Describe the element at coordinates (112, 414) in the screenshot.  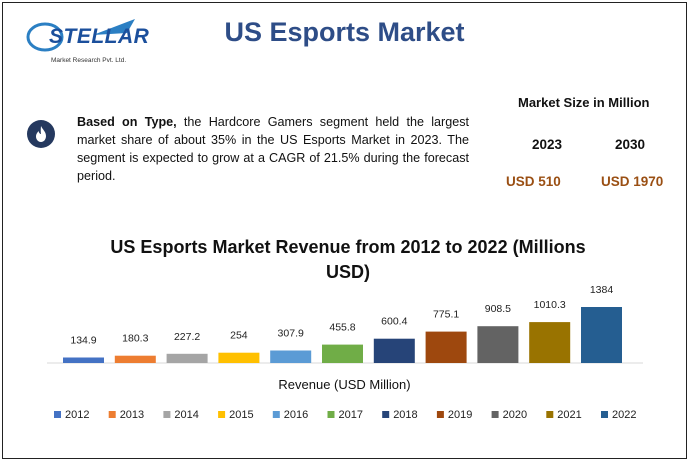
I see `legend-swatch-2013` at that location.